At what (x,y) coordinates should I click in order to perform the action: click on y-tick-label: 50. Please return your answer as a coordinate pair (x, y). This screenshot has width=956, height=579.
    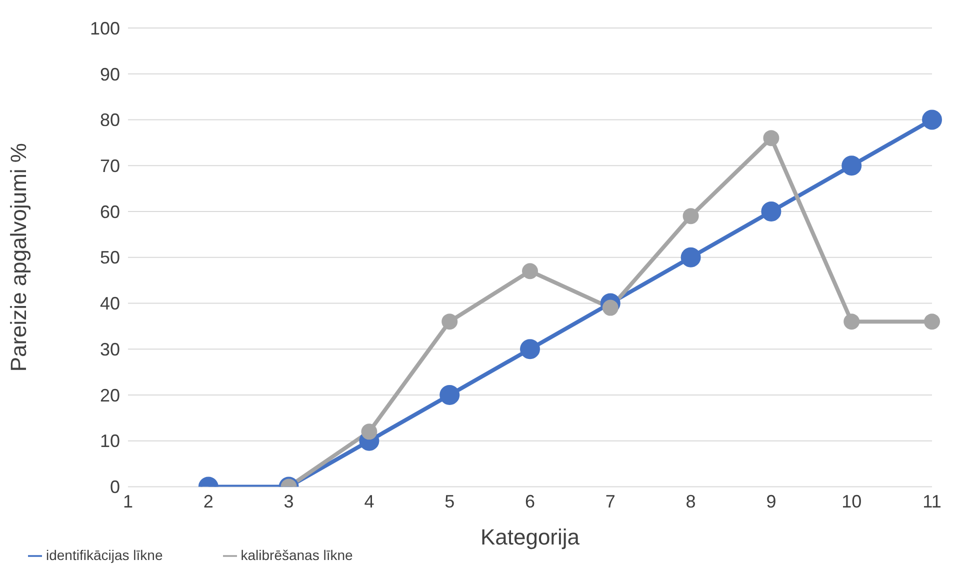
    Looking at the image, I should click on (110, 258).